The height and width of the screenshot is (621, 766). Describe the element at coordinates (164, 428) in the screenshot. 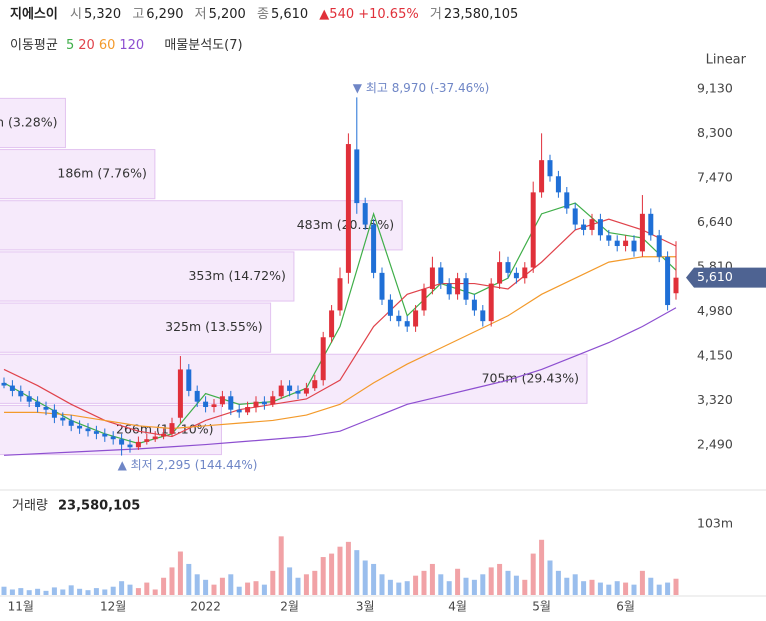

I see `volume-profile-label: 266m (11.10%)` at that location.